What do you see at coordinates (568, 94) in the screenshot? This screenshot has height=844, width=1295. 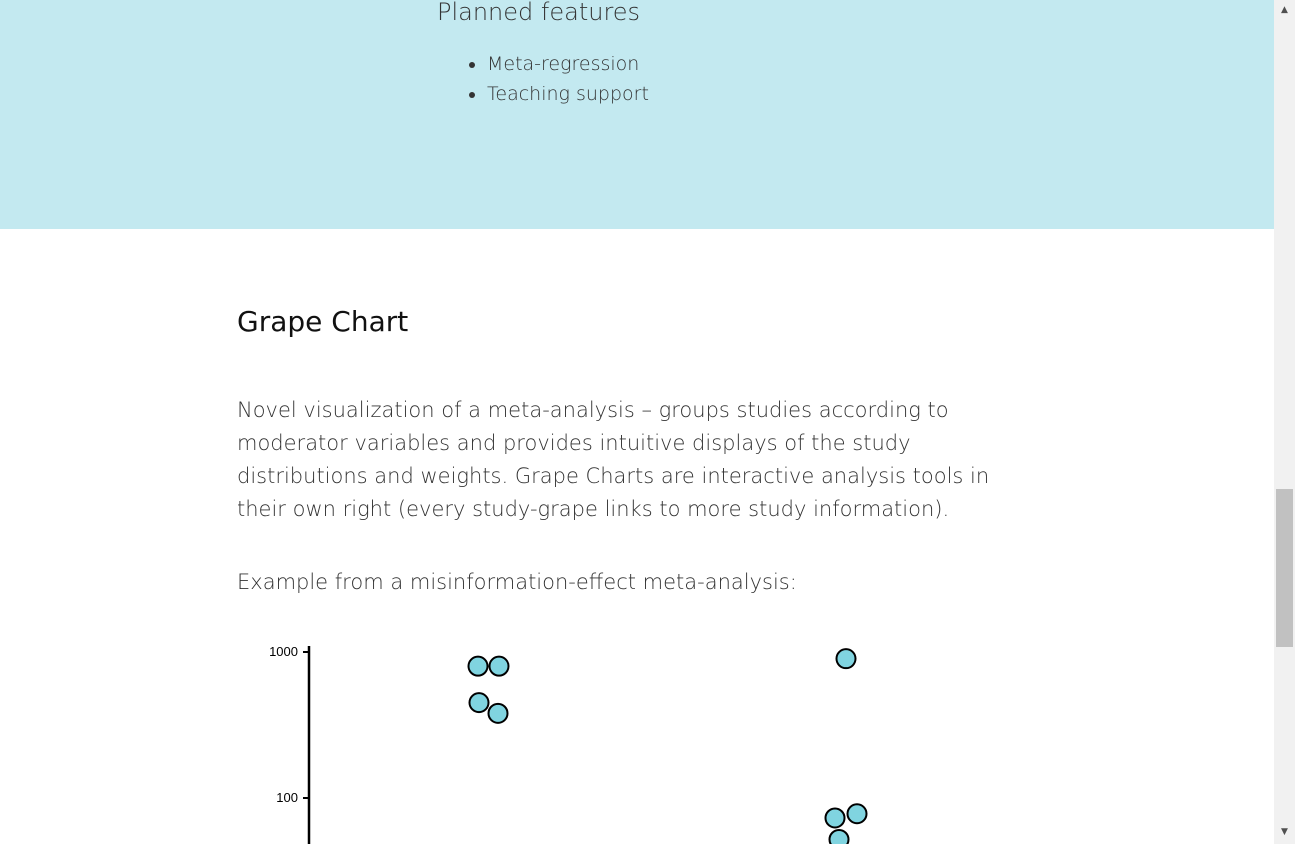 I see `planned-feature-item: Teaching support` at bounding box center [568, 94].